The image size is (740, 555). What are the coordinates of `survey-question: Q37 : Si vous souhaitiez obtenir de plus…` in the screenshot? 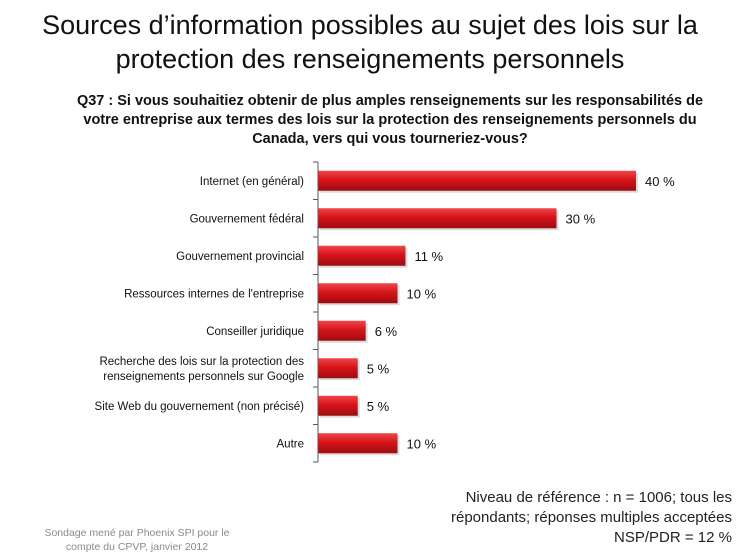 It's located at (390, 120).